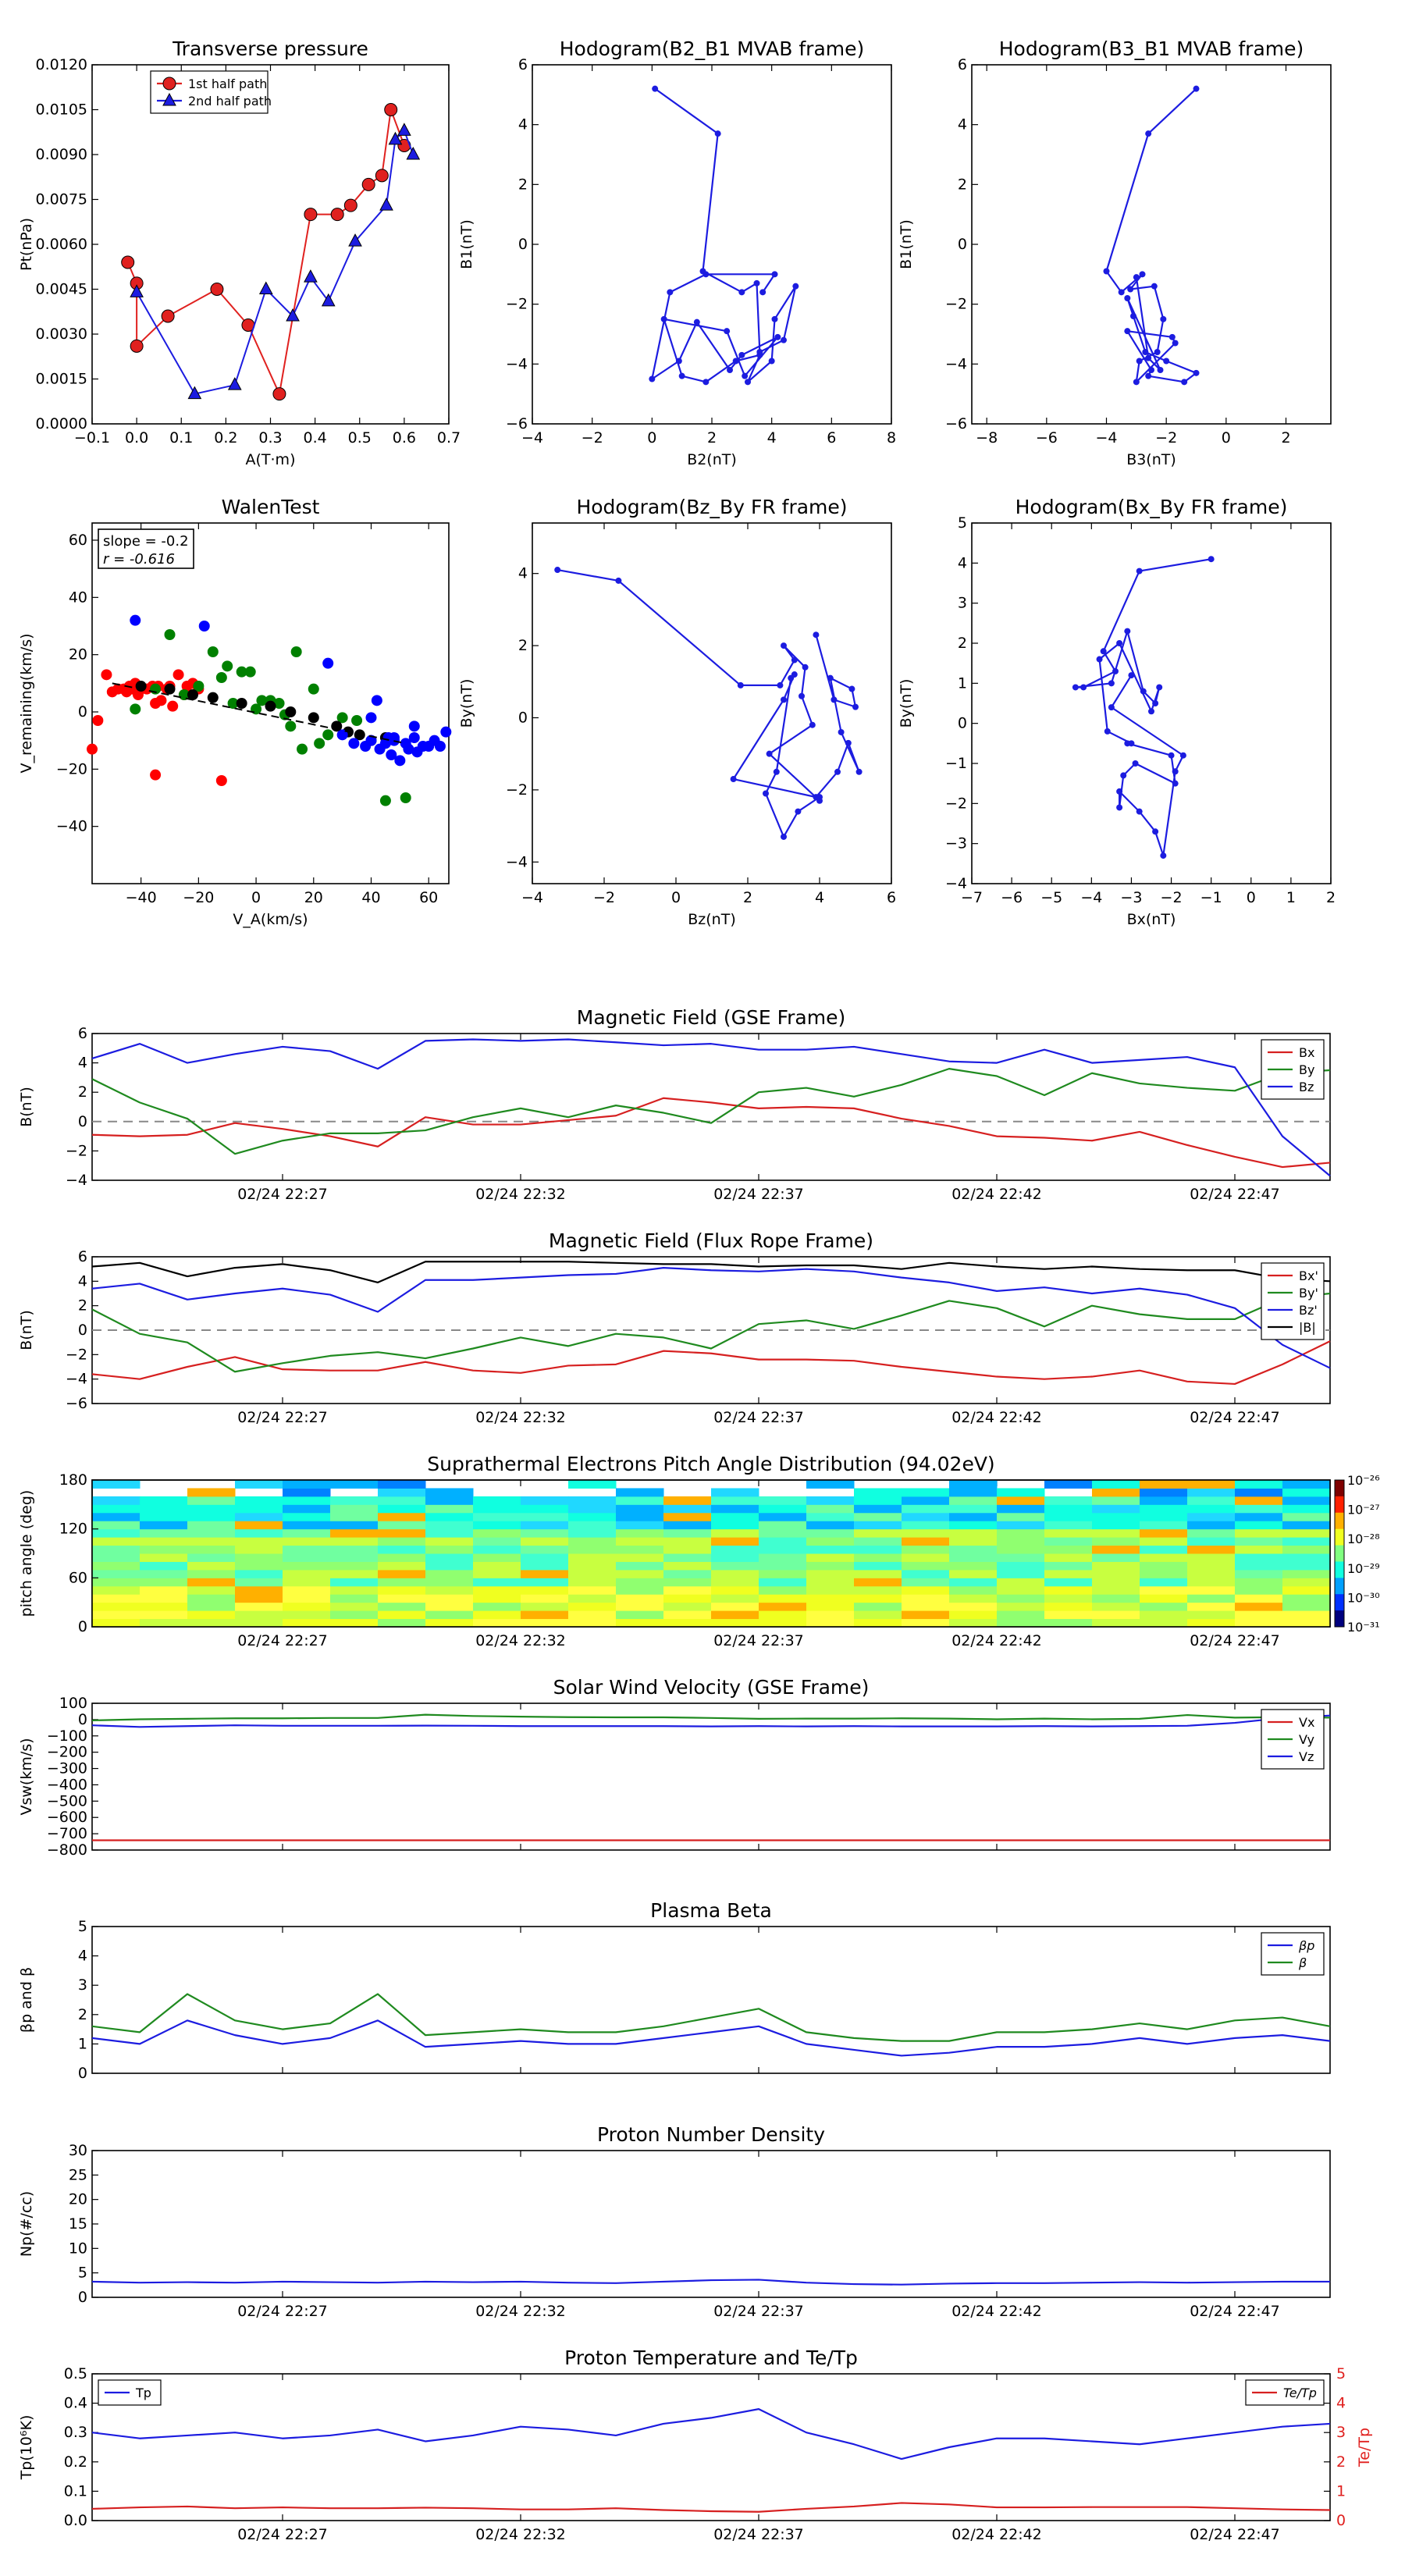 The height and width of the screenshot is (2576, 1405). Describe the element at coordinates (271, 507) in the screenshot. I see `chart-title: WalenTest` at that location.